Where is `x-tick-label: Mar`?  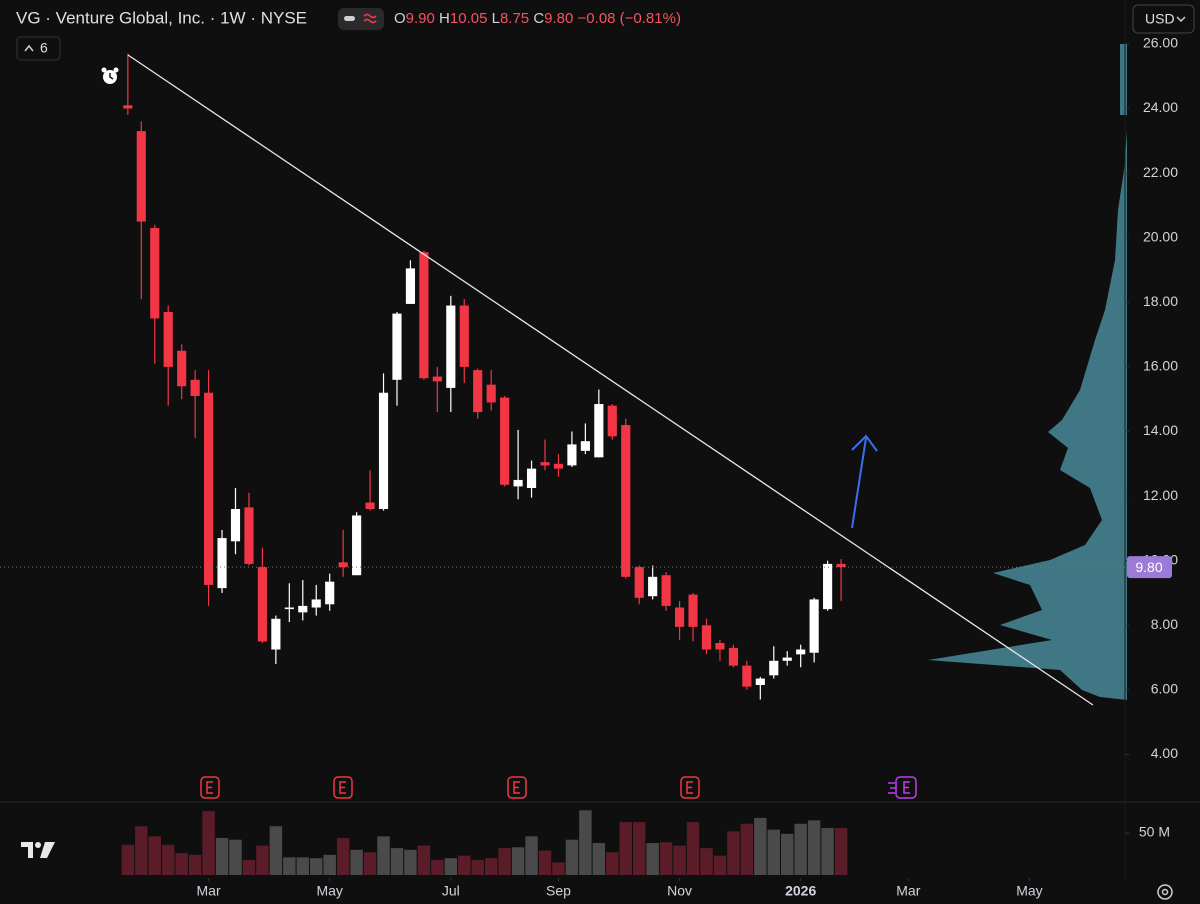
x-tick-label: Mar is located at coordinates (908, 891).